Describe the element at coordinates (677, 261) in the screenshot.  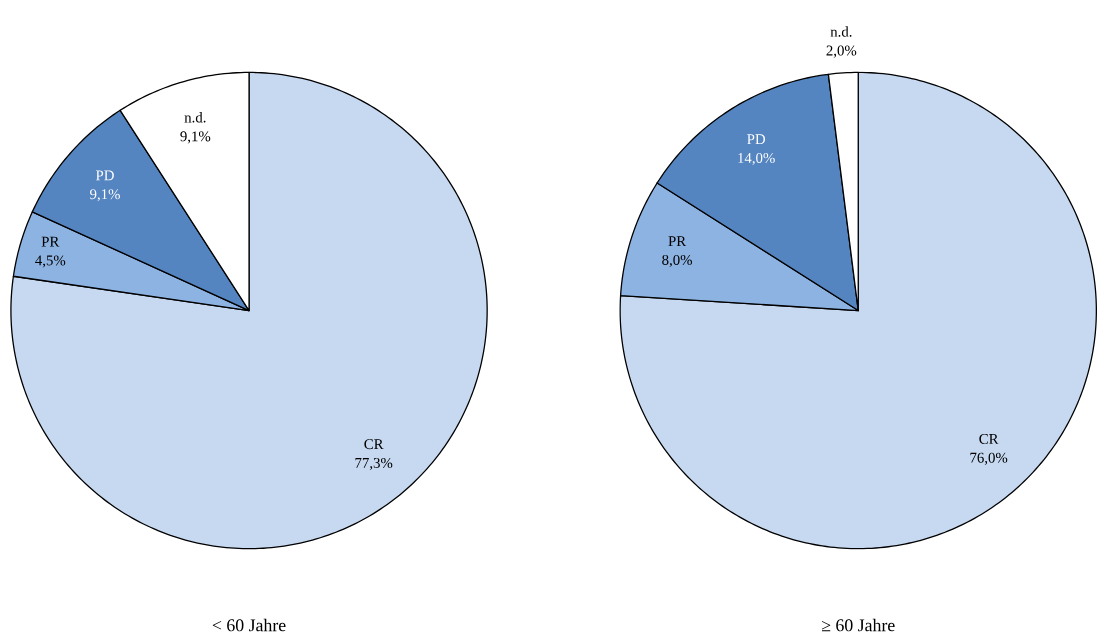
I see `data-label: 8,0%` at that location.